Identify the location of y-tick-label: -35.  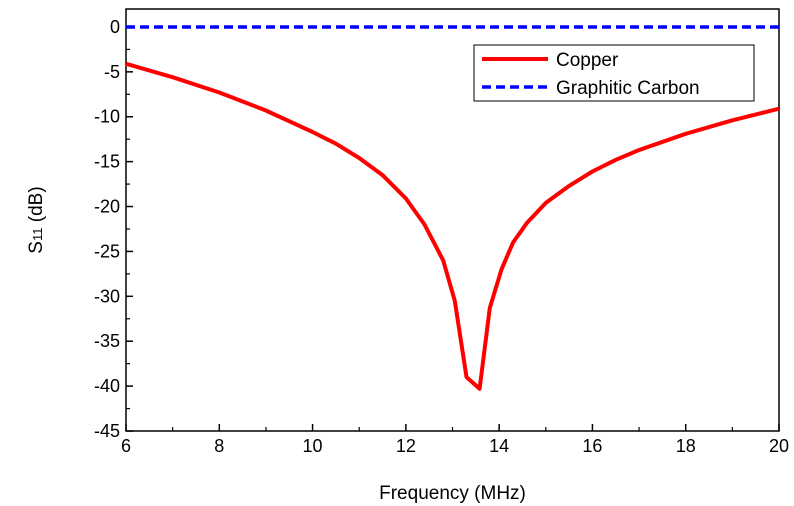
(107, 341).